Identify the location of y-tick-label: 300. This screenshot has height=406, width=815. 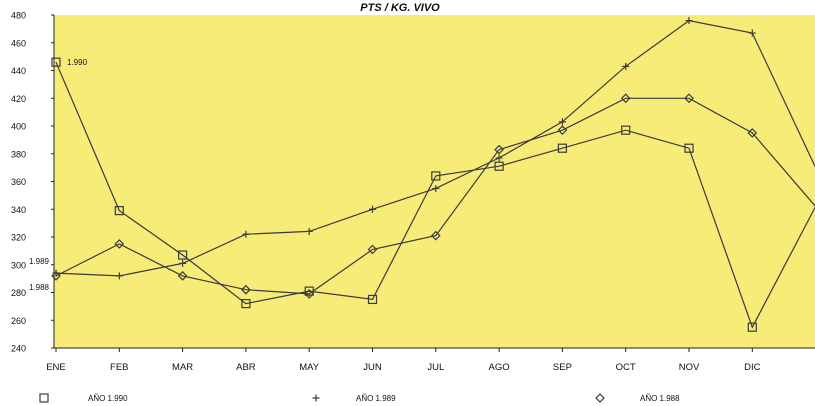
(18, 265).